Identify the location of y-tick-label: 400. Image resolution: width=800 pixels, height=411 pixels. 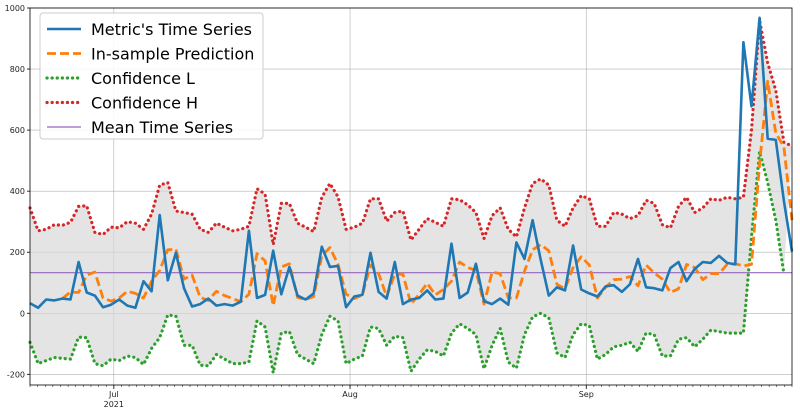
(17, 191).